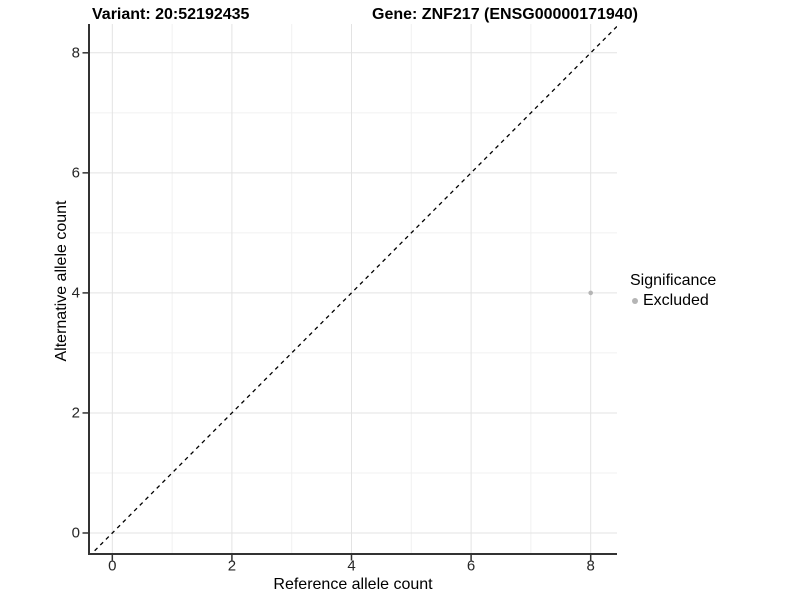  I want to click on legend-items: Excluded, so click(673, 301).